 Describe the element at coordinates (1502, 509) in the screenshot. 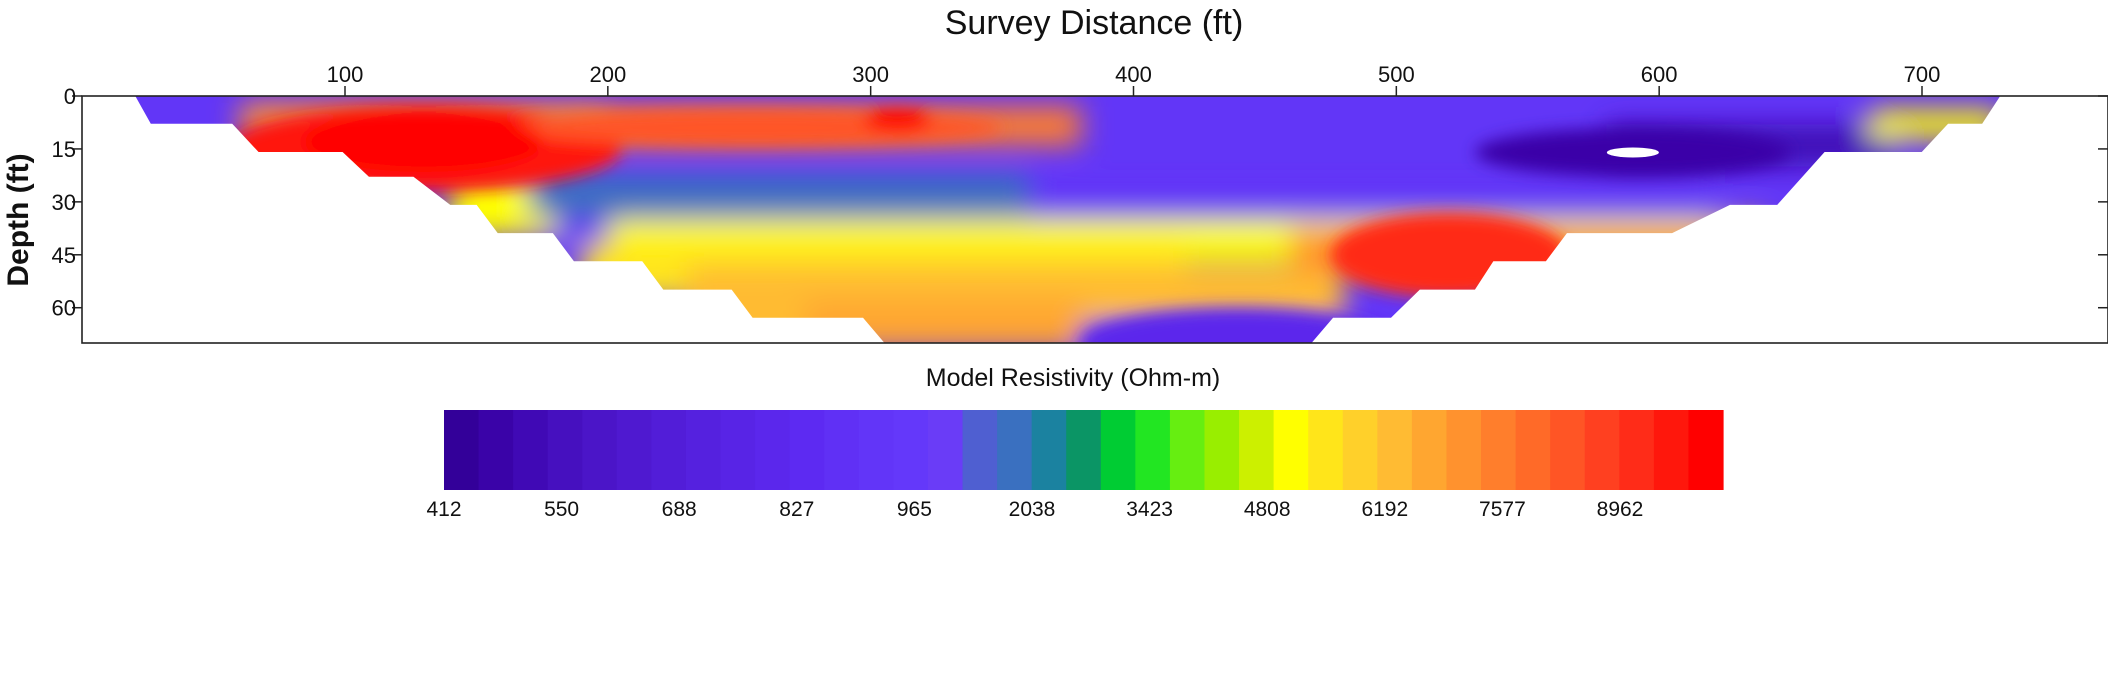

I see `legend-label: 7577` at that location.